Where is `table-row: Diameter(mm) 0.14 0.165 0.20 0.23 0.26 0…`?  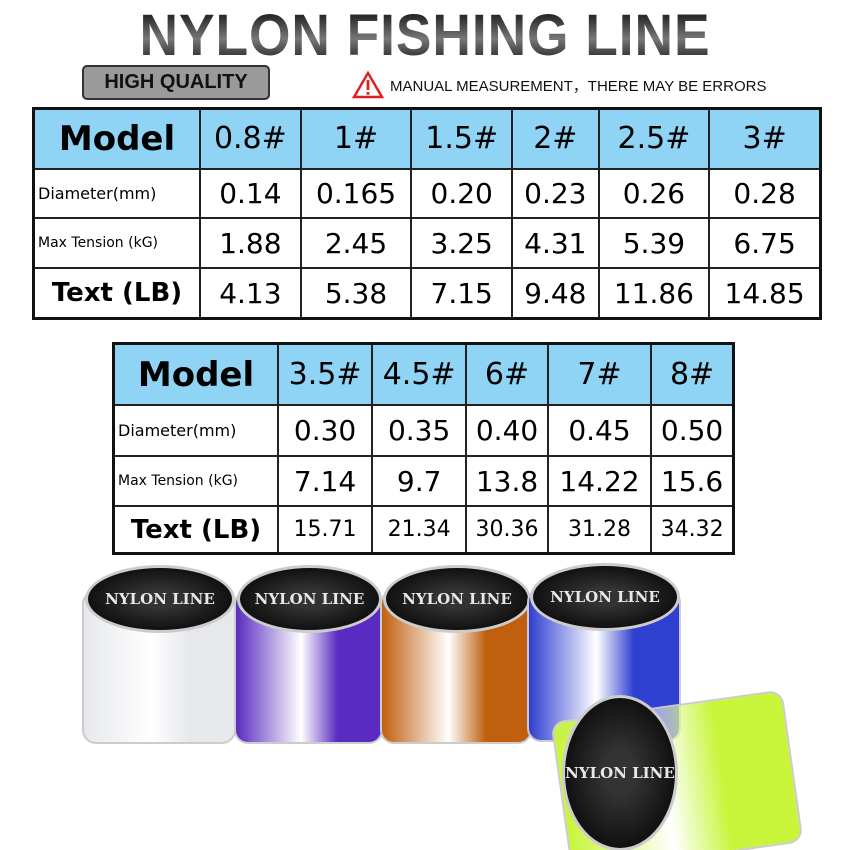
table-row: Diameter(mm) 0.14 0.165 0.20 0.23 0.26 0… is located at coordinates (427, 193).